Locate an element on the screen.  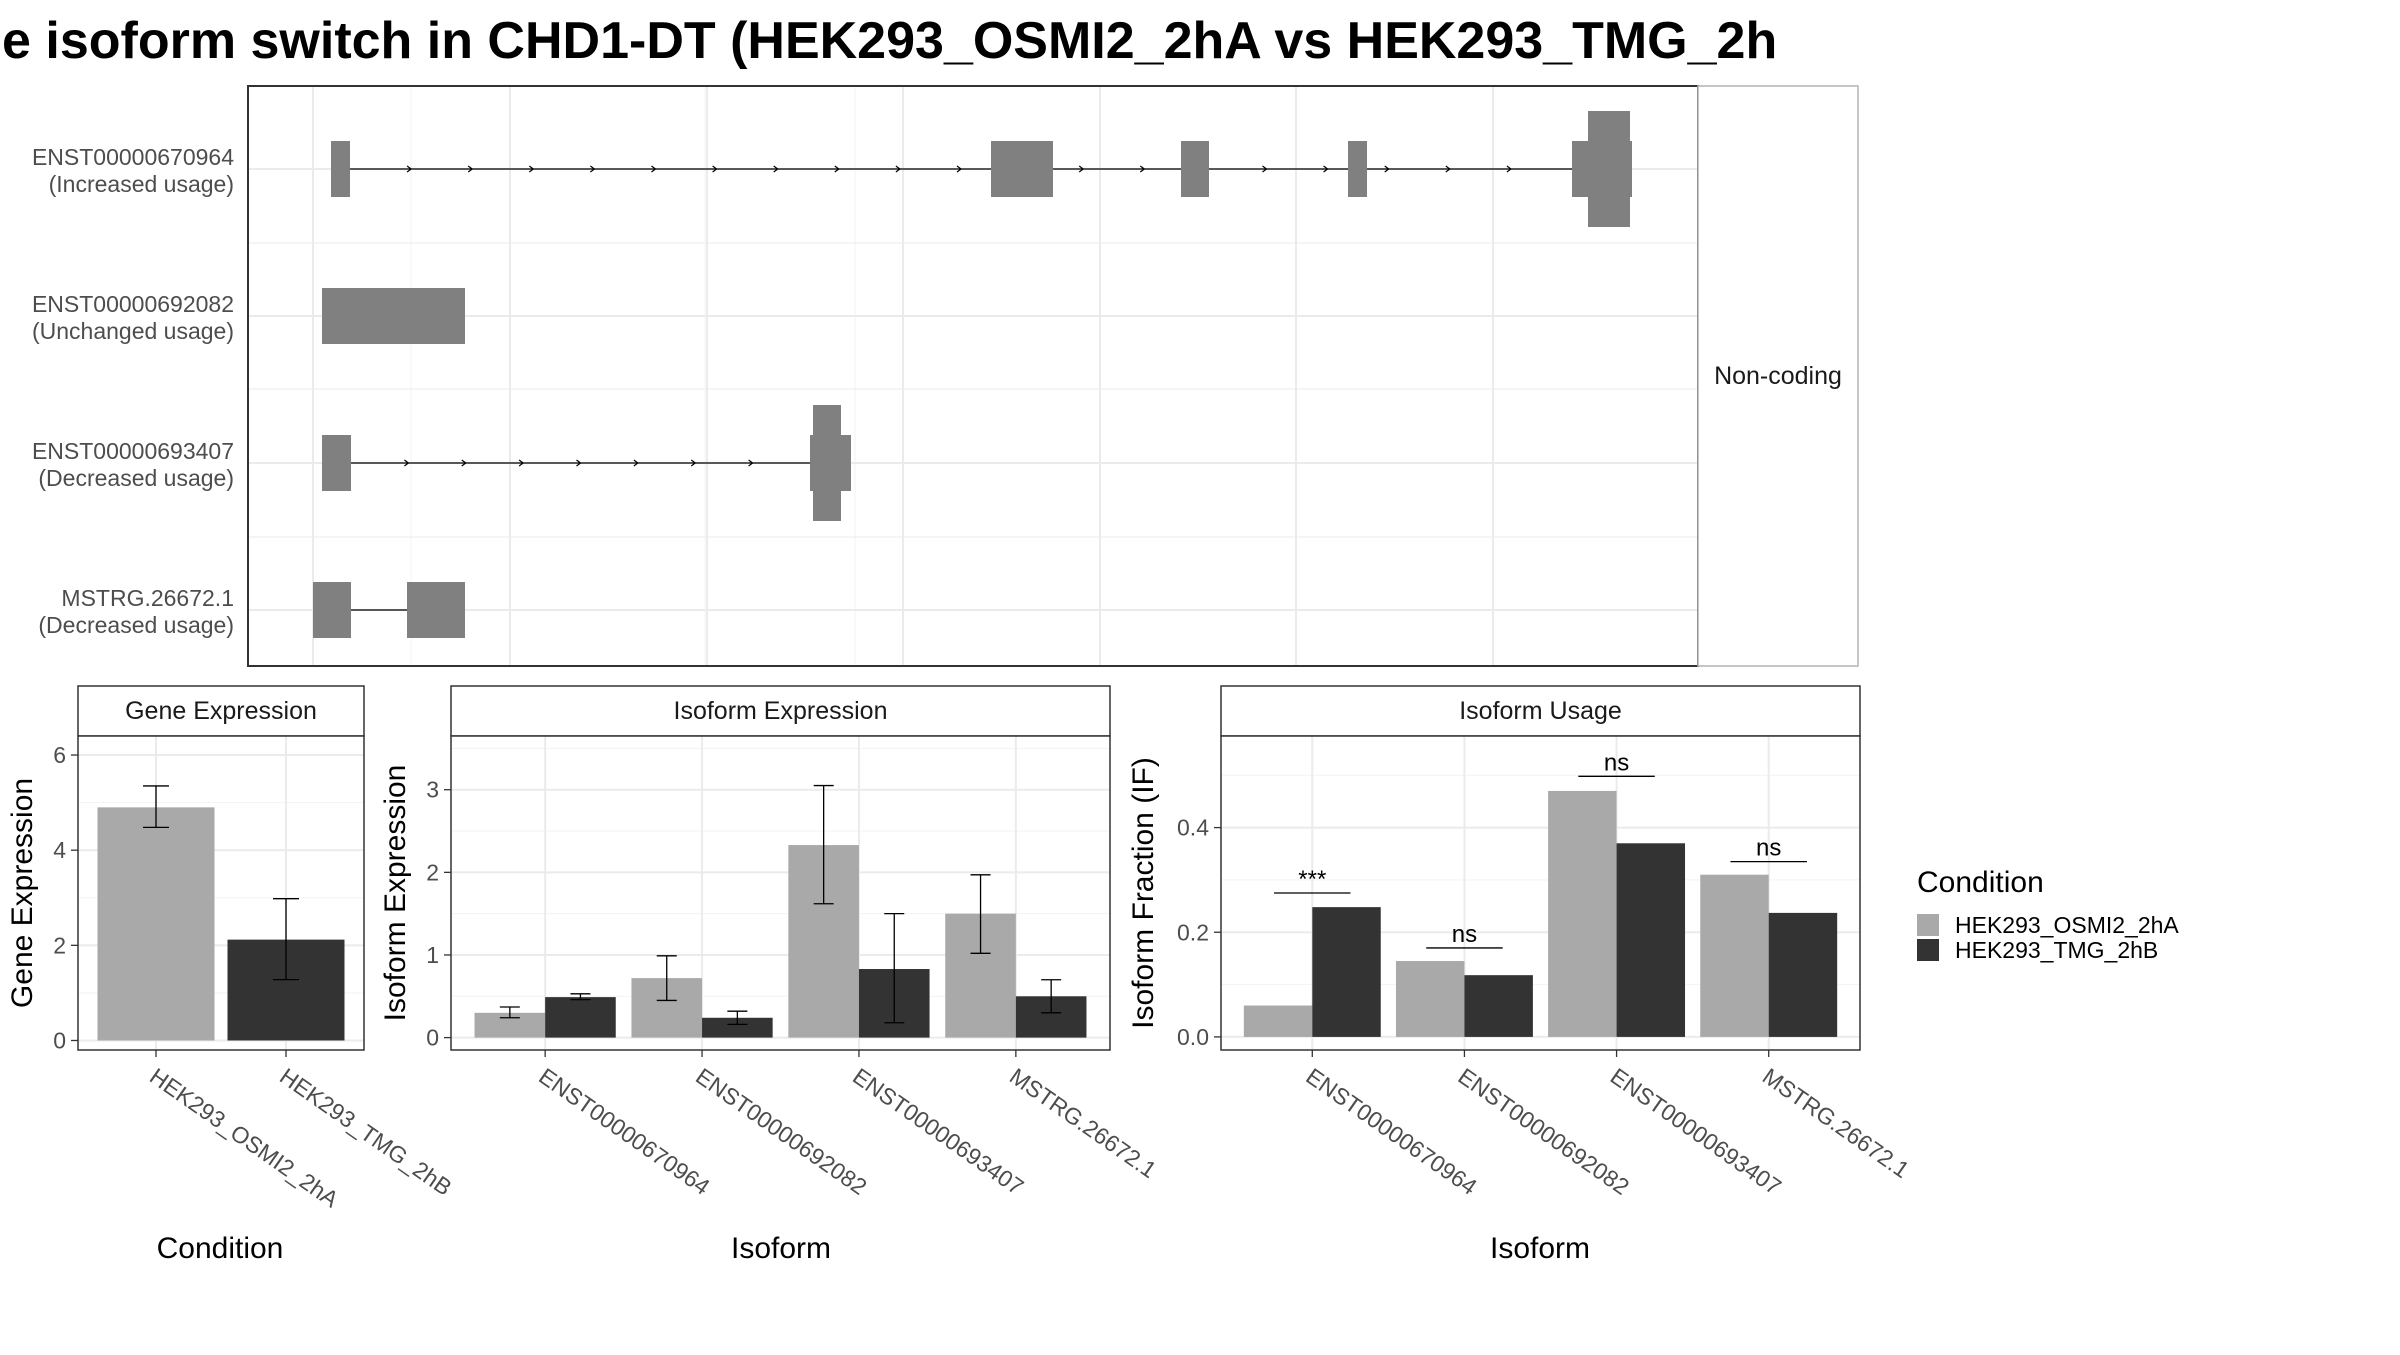
transcript-id-label: ENST00000693407 is located at coordinates (133, 451).